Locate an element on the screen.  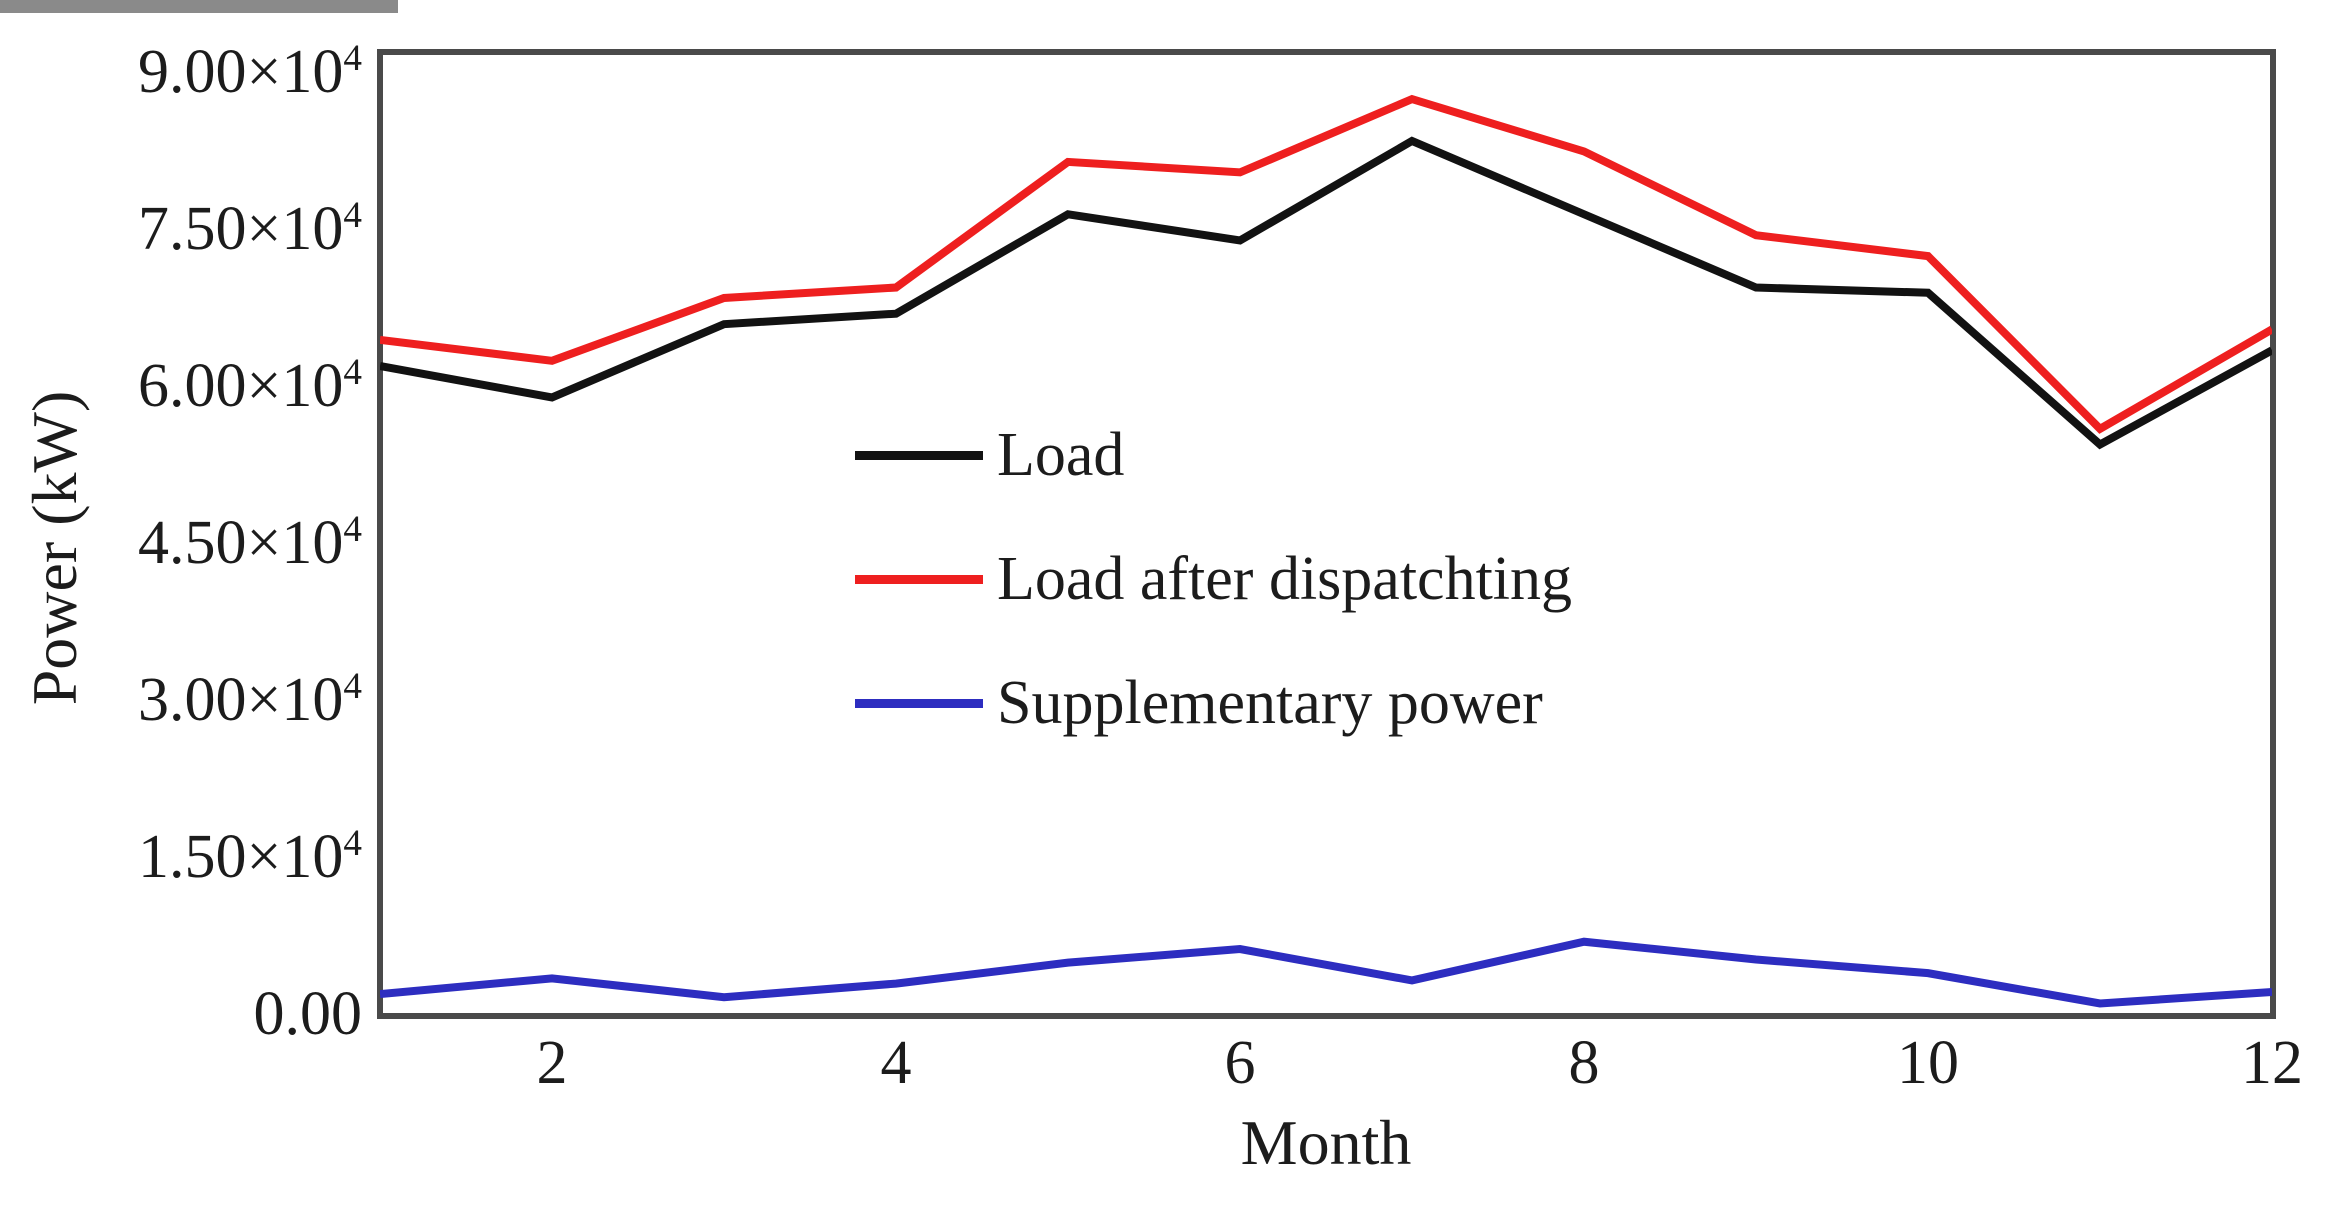
x-tick-label: 8 is located at coordinates (1584, 1063).